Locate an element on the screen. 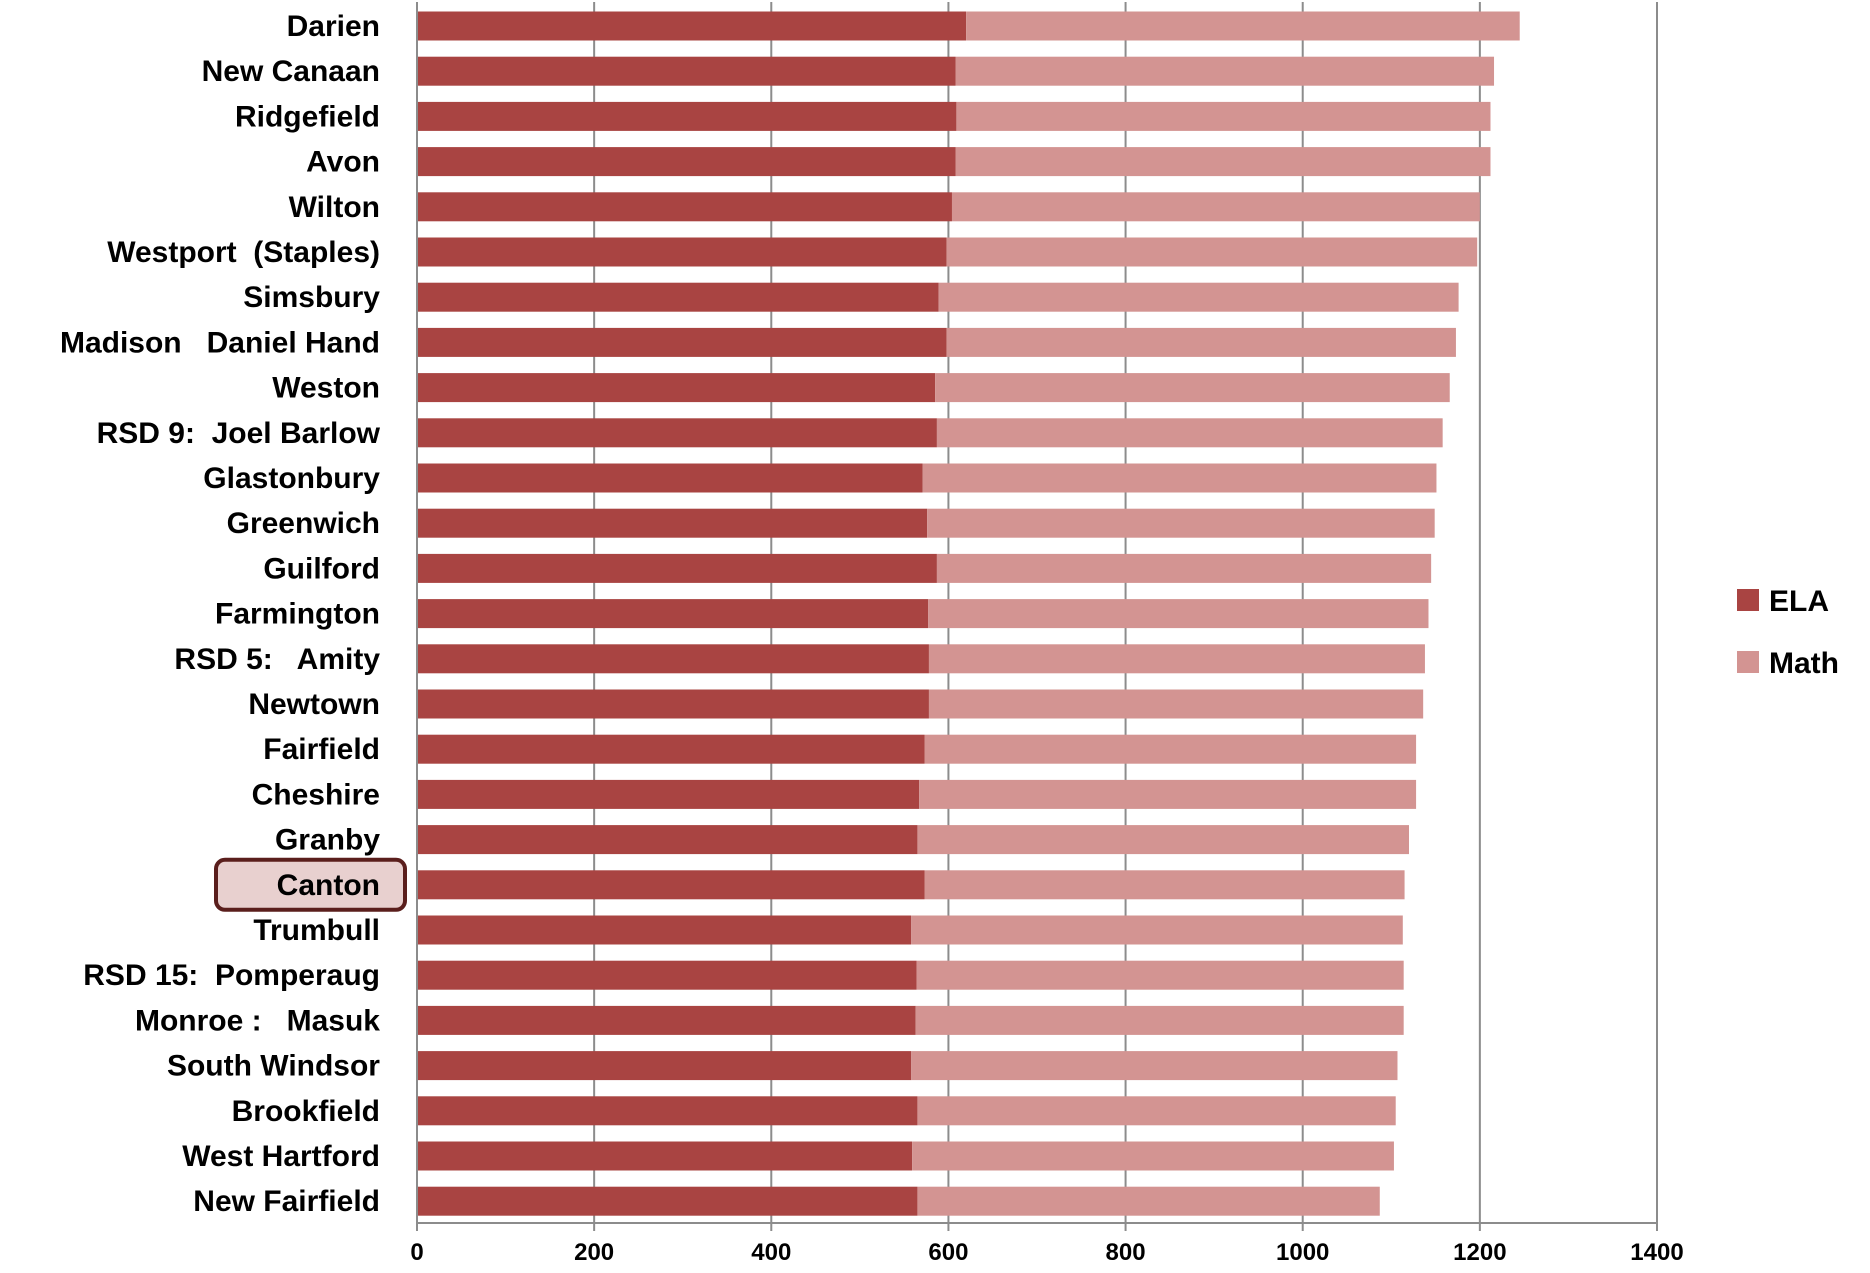 The height and width of the screenshot is (1273, 1870). category-label: Cheshire is located at coordinates (316, 794).